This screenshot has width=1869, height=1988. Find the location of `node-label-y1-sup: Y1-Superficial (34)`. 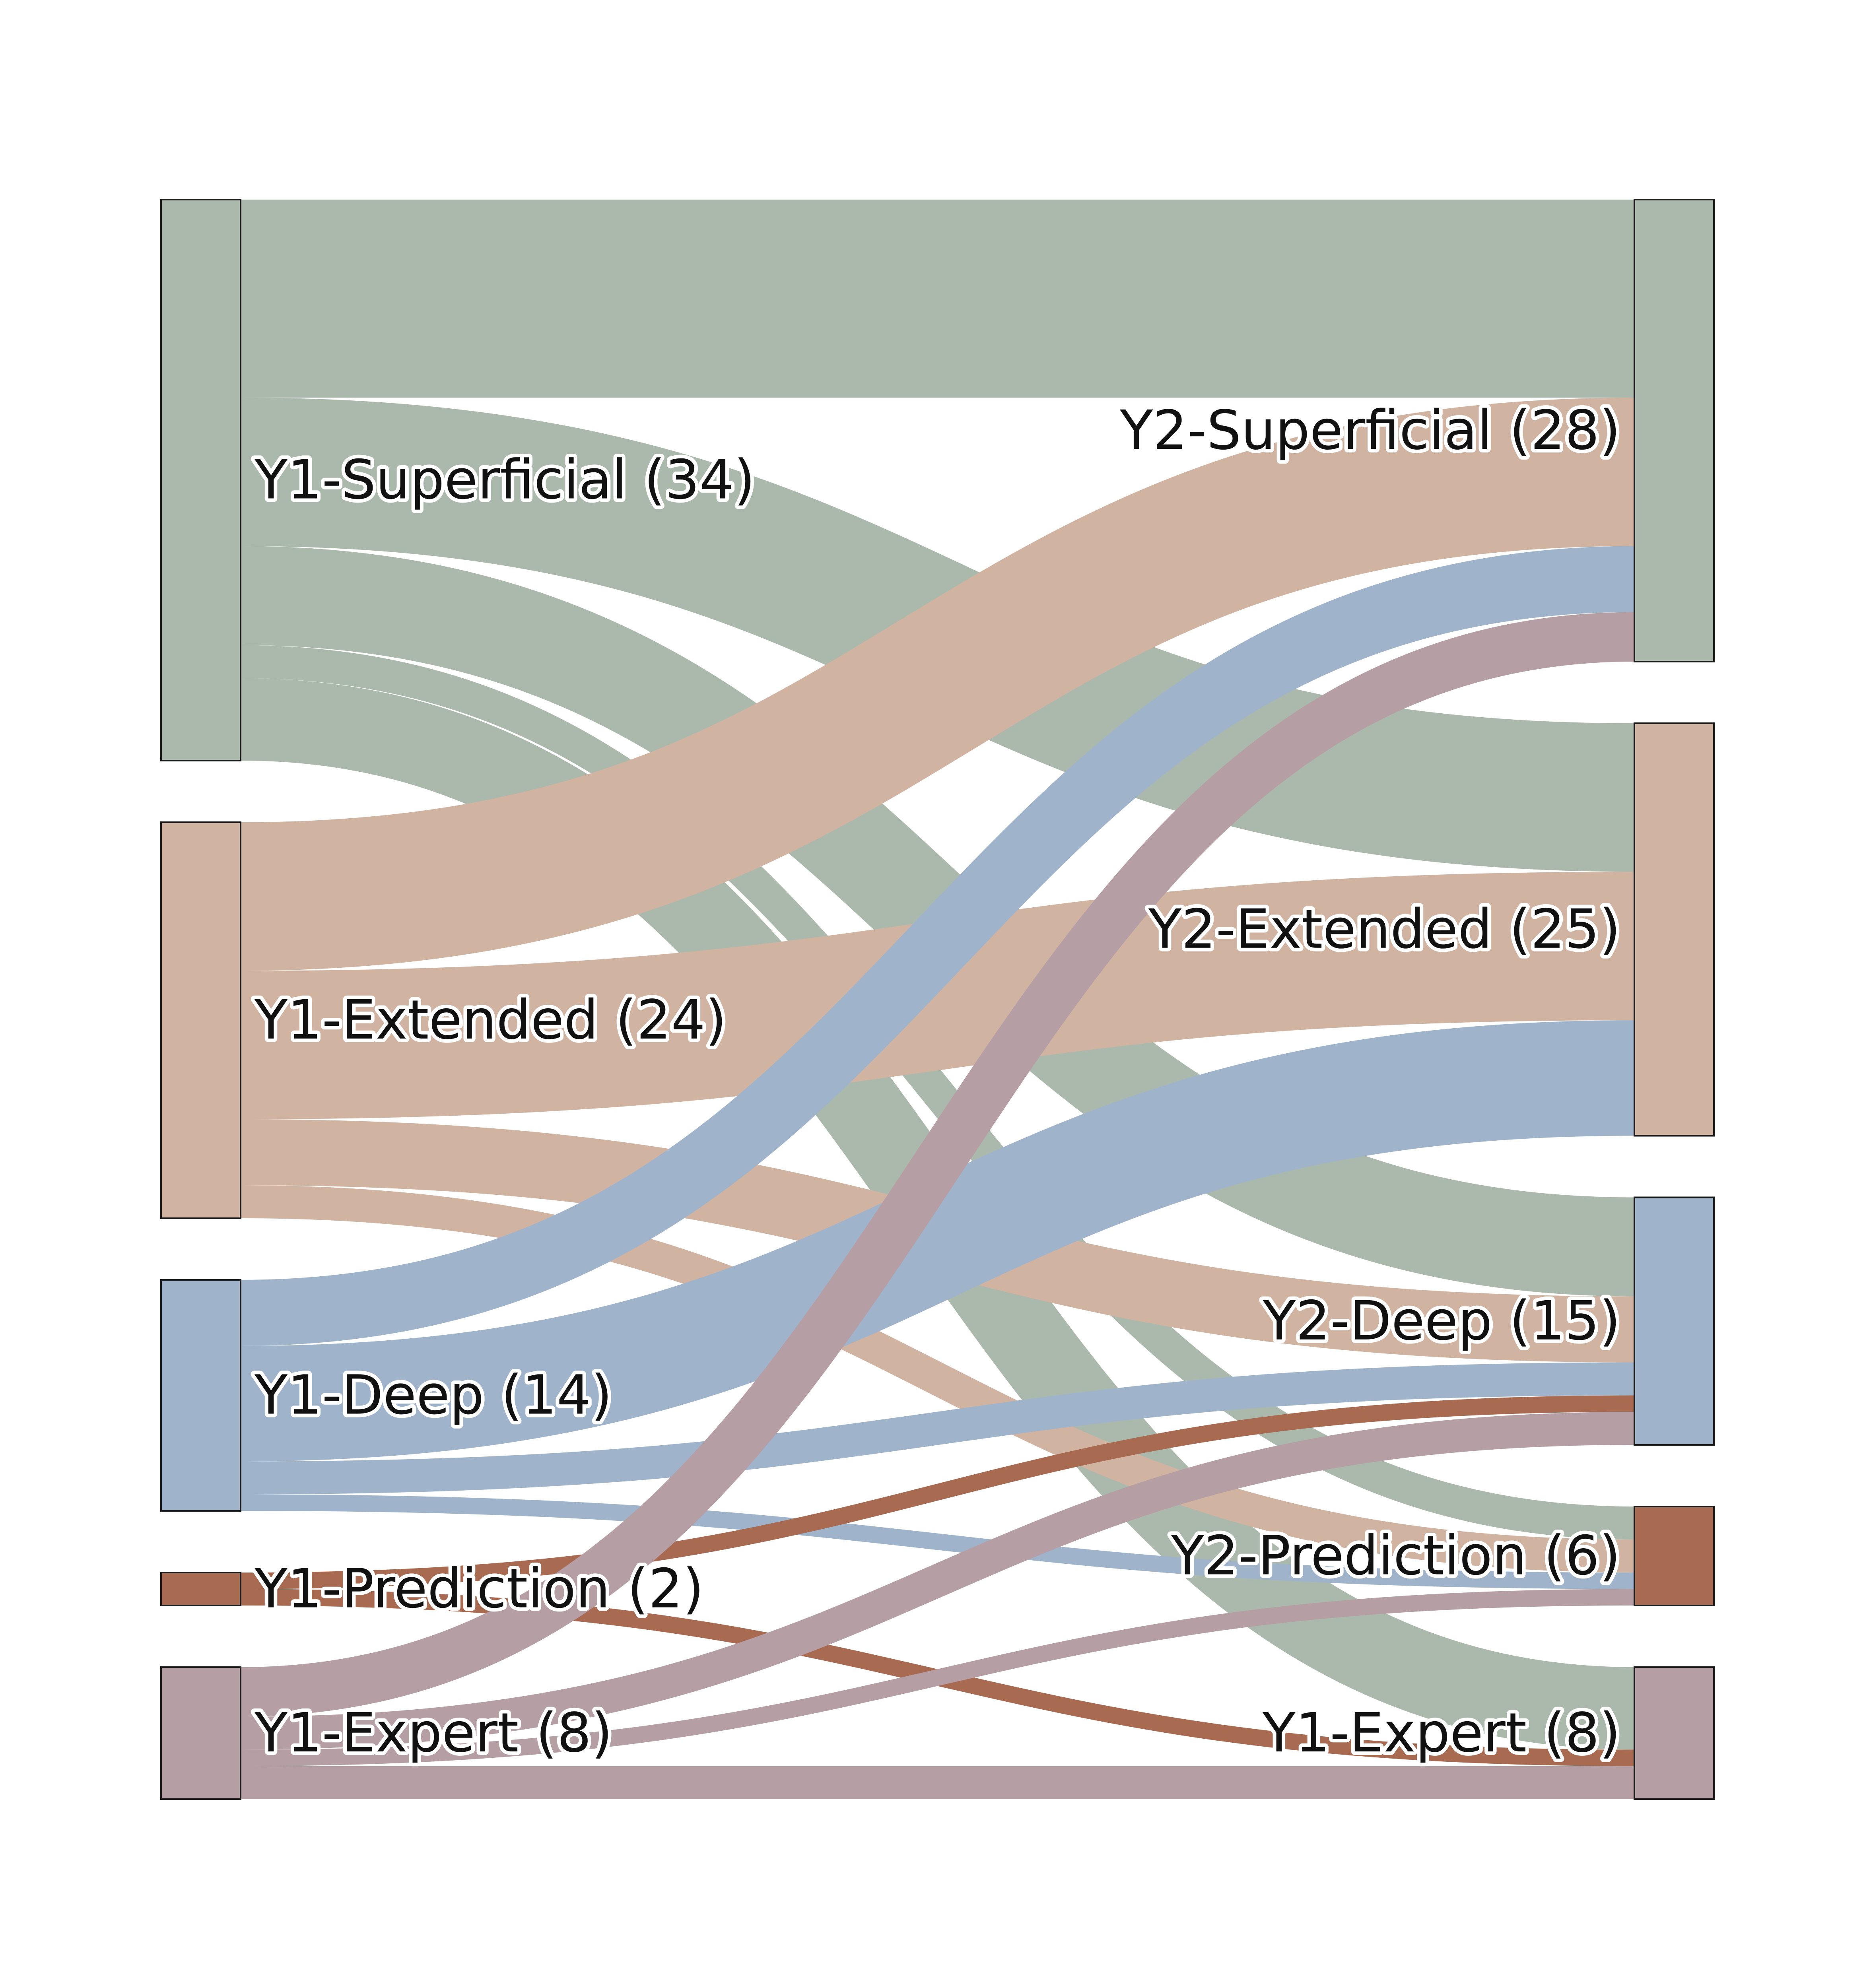

node-label-y1-sup: Y1-Superficial (34) is located at coordinates (504, 480).